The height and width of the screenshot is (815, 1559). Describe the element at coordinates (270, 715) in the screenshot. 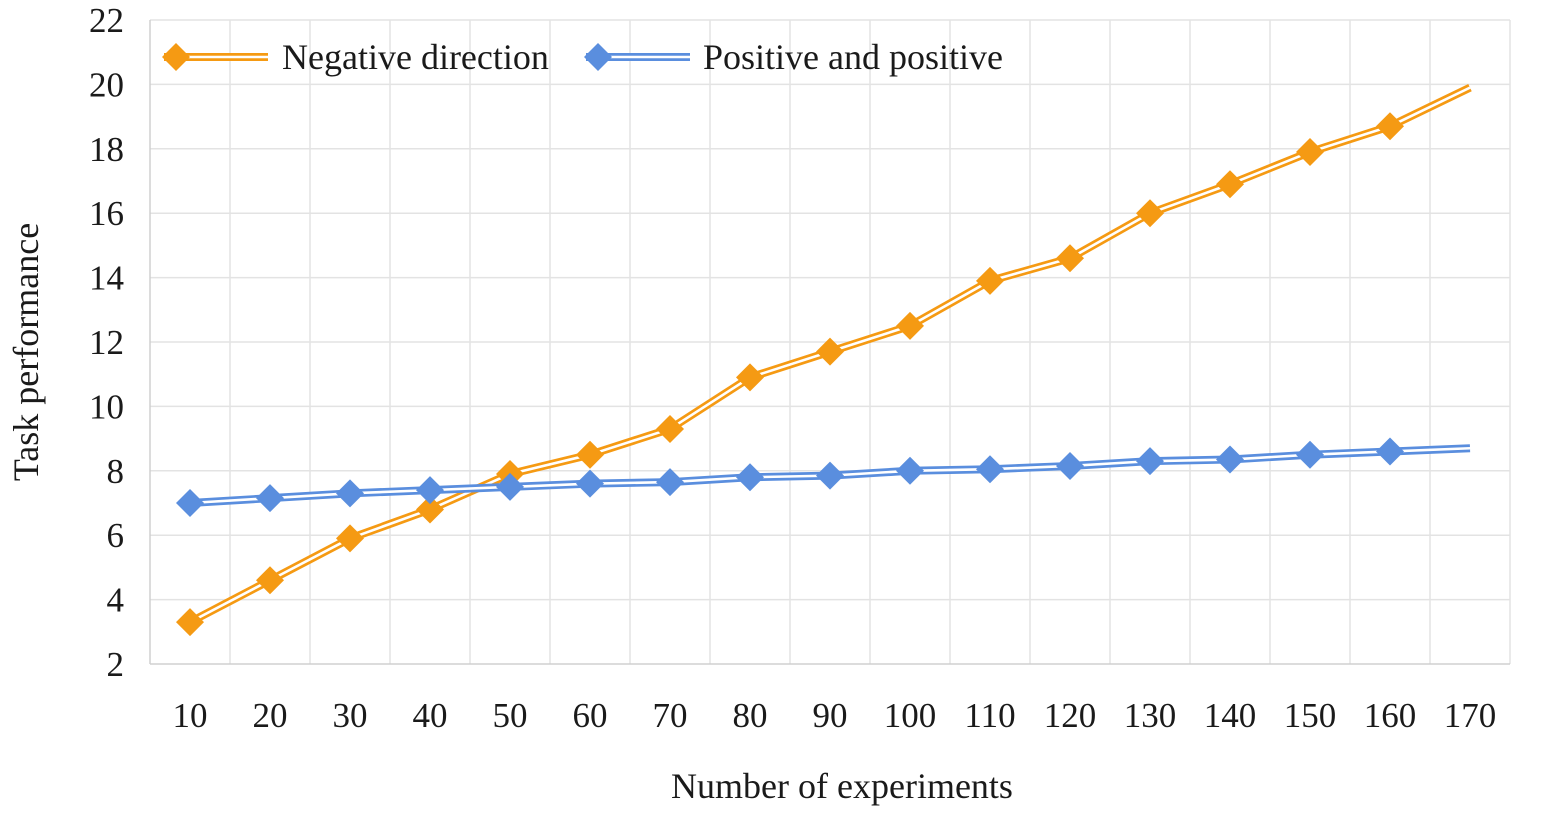

I see `x-tick-label: 20` at that location.